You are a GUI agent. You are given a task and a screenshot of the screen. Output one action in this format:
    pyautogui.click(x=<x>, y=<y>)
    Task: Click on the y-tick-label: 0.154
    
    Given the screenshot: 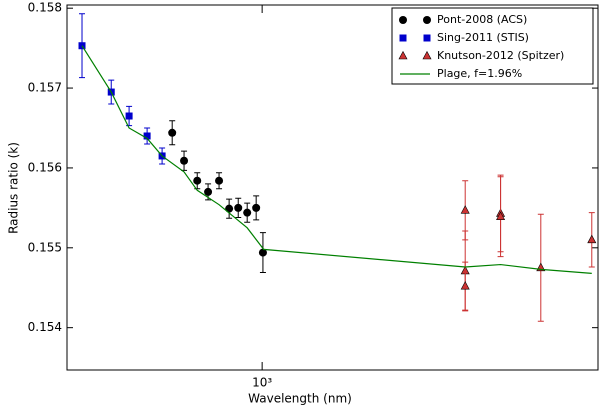 What is the action you would take?
    pyautogui.click(x=45, y=327)
    